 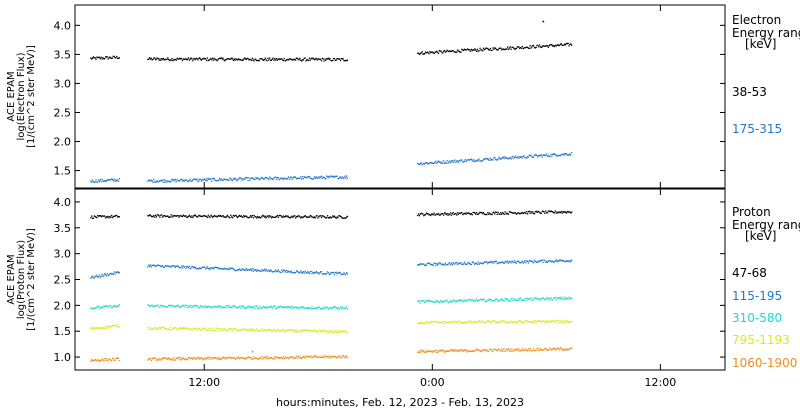 I want to click on legend-title: [keV], so click(x=760, y=44).